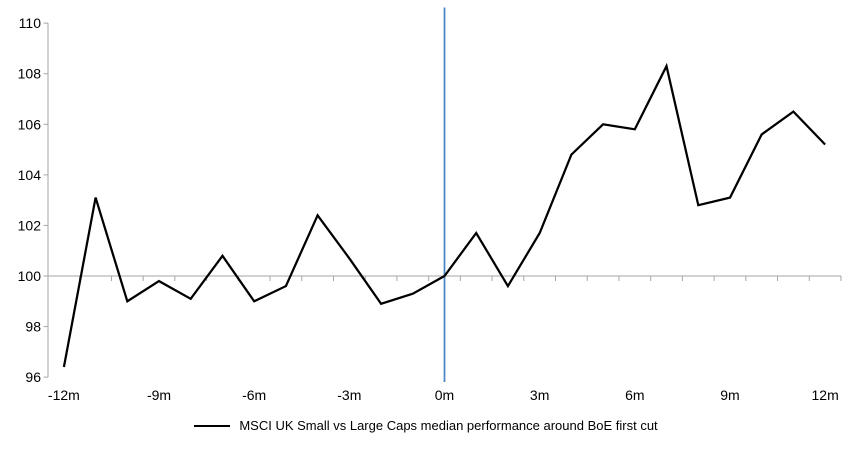  Describe the element at coordinates (33, 377) in the screenshot. I see `y-tick-label: 96` at that location.